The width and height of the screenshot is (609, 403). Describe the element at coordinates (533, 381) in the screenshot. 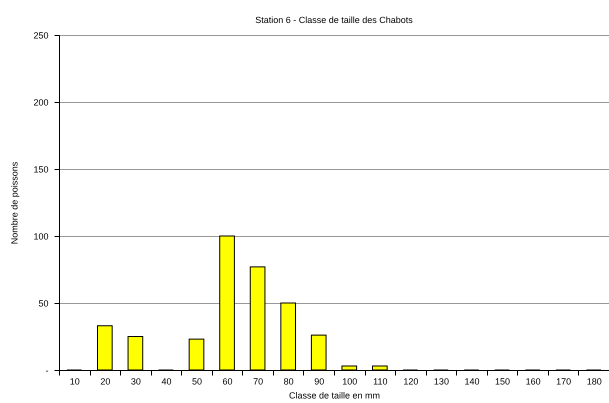

I see `x-tick-label: 160` at that location.